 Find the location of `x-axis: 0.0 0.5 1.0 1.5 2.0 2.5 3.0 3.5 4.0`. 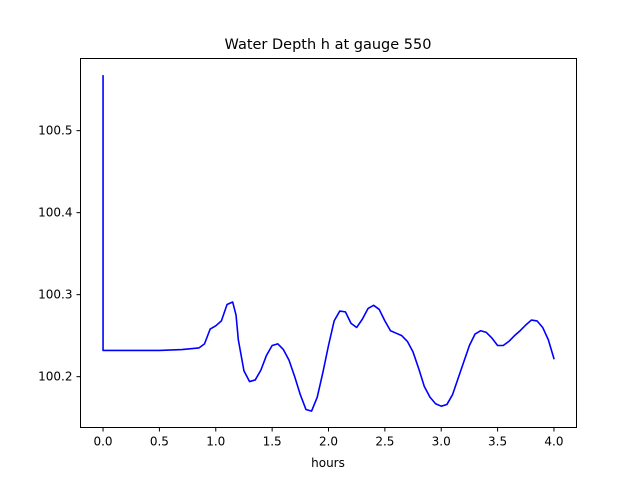

x-axis: 0.0 0.5 1.0 1.5 2.0 2.5 3.0 3.5 4.0 is located at coordinates (328, 438).